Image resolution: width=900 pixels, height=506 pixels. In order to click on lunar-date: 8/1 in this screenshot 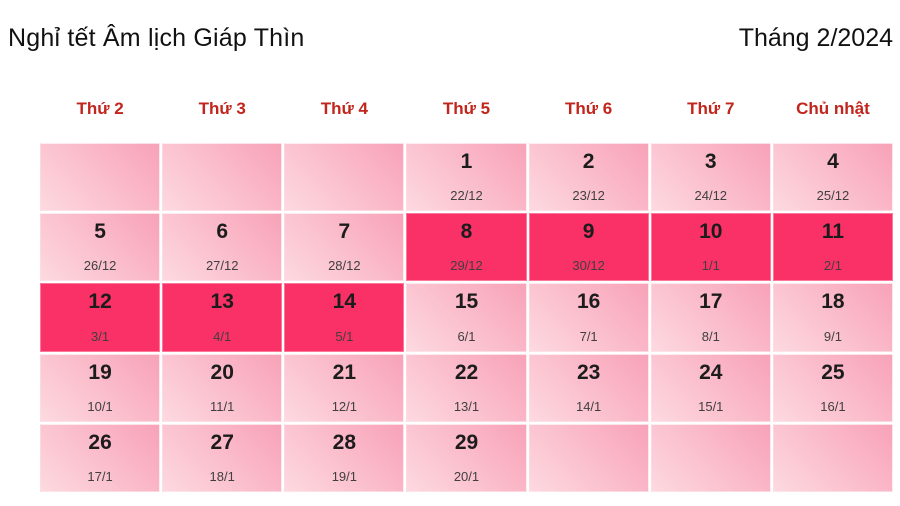, I will do `click(710, 336)`.